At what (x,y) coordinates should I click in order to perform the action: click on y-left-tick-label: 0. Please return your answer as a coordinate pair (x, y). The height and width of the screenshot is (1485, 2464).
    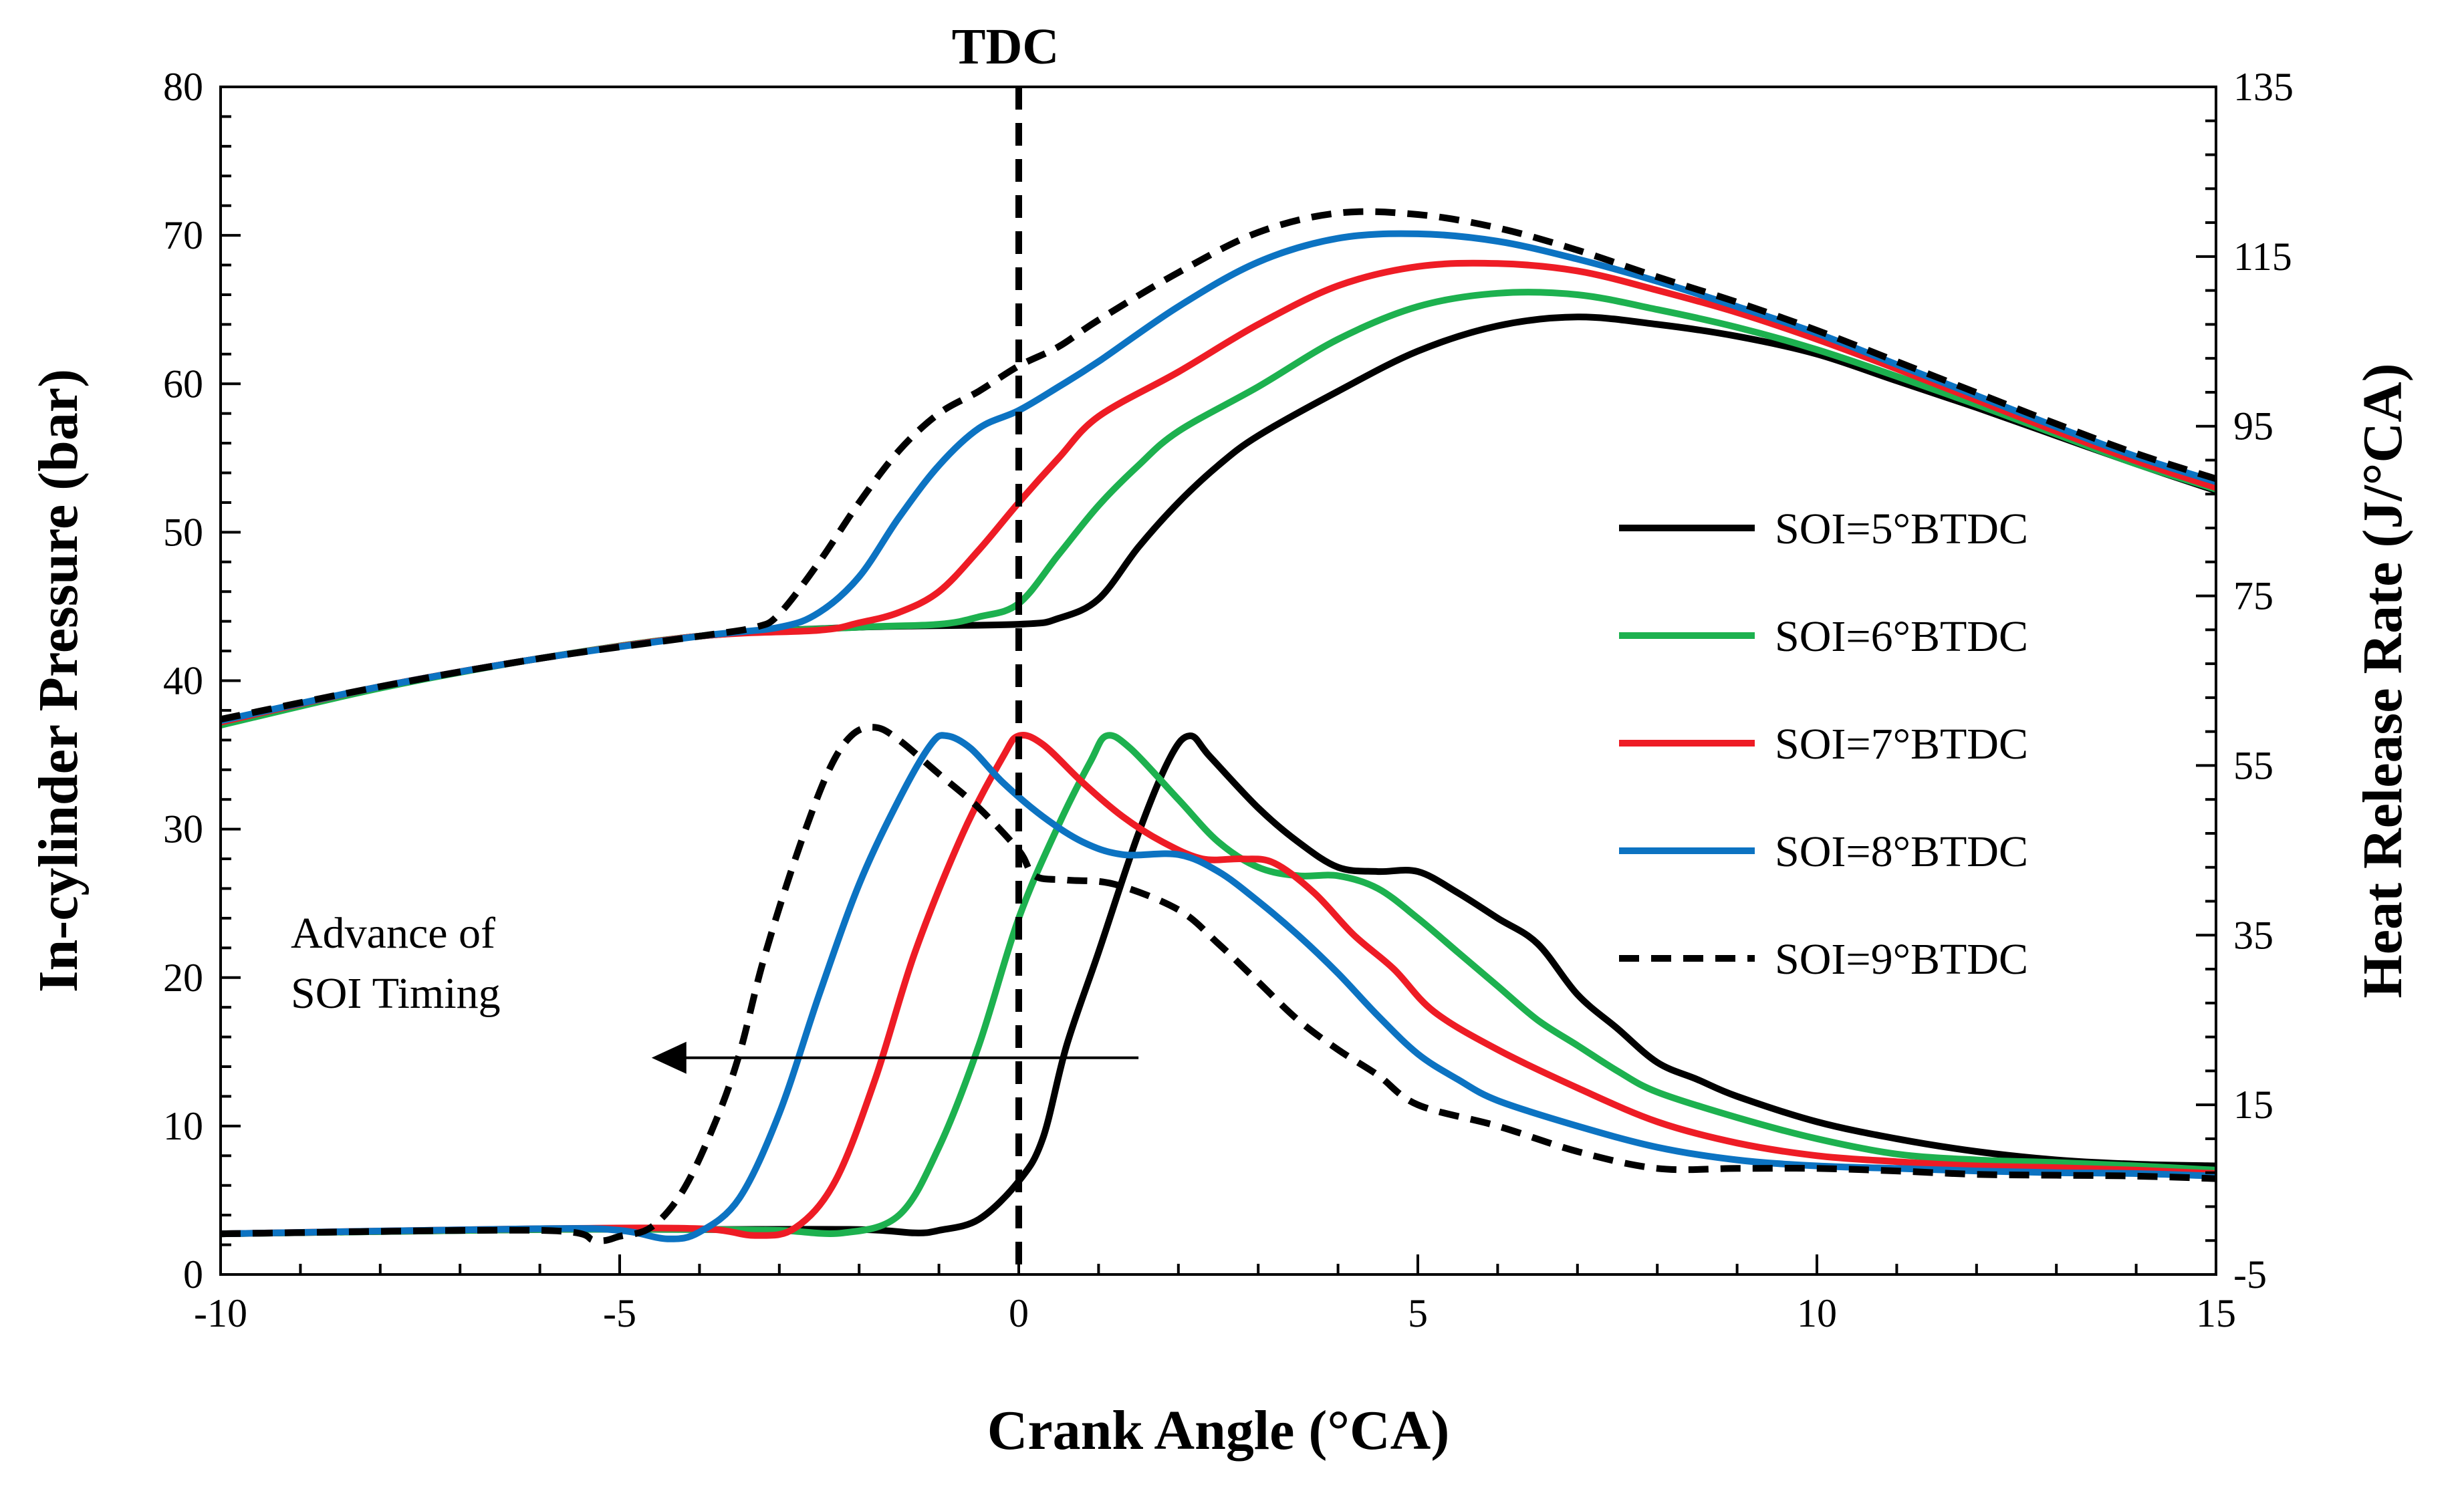
    Looking at the image, I should click on (193, 1274).